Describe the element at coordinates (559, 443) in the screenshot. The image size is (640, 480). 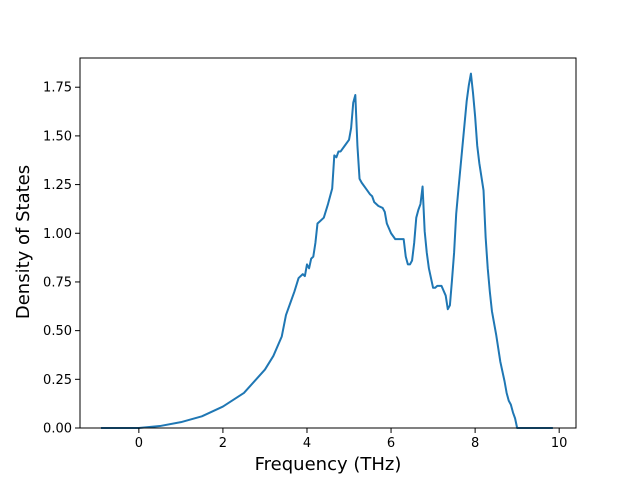
I see `x-tick-label: 10` at that location.